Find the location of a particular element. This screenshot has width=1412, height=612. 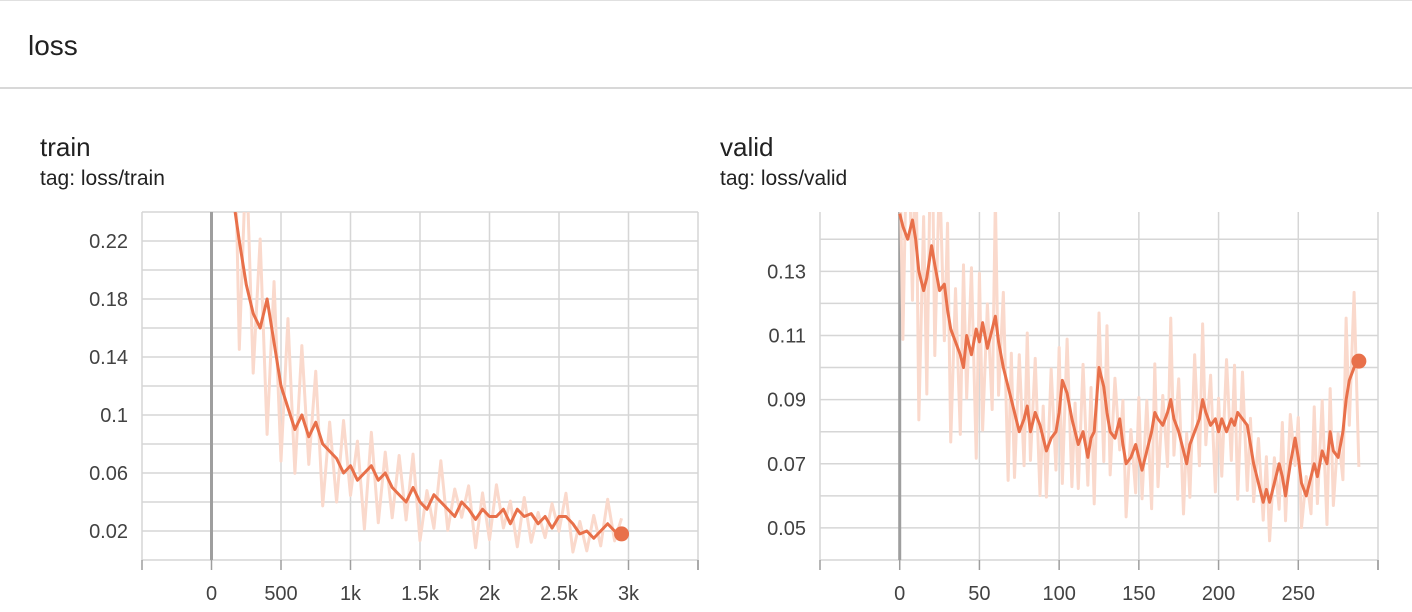

y-tick-label: 0.14 is located at coordinates (108, 358).